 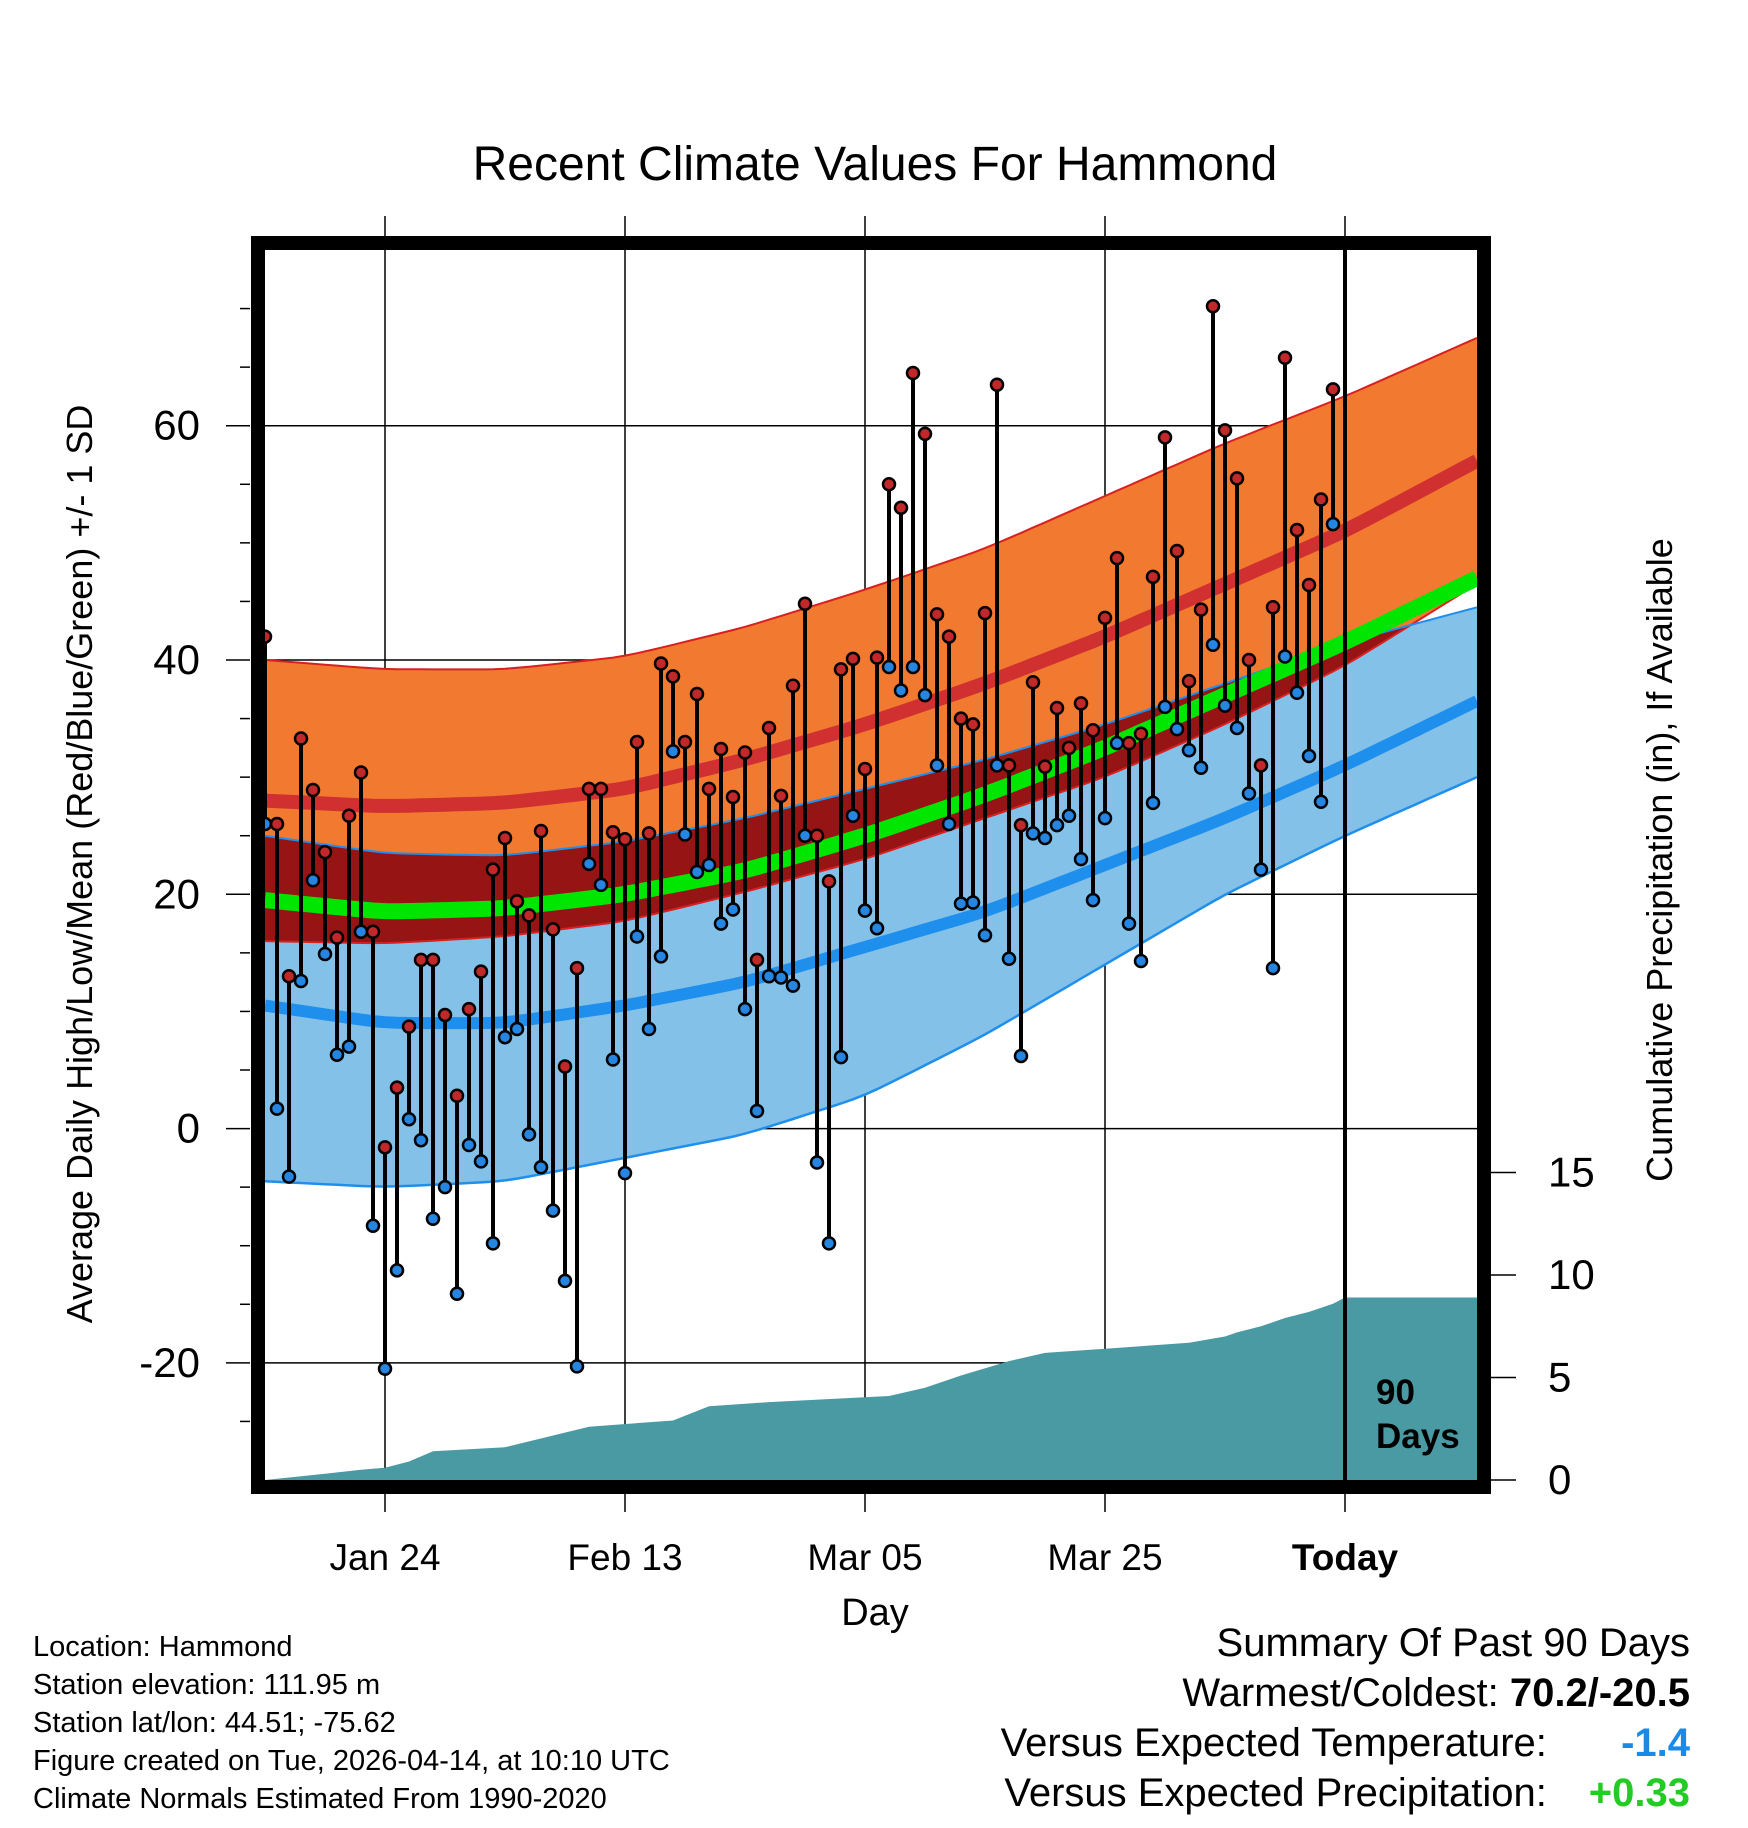 What do you see at coordinates (169, 1362) in the screenshot?
I see `y-tick-label: -20` at bounding box center [169, 1362].